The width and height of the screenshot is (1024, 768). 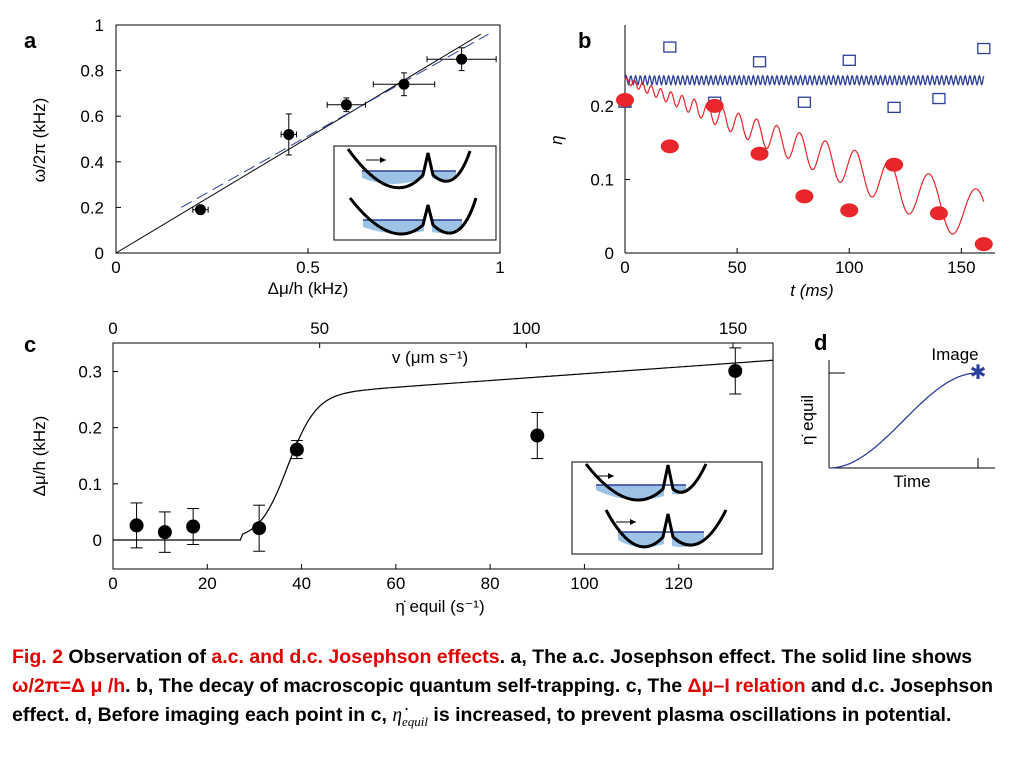 I want to click on panel-c-y-tick-label: 0.1, so click(x=90, y=484).